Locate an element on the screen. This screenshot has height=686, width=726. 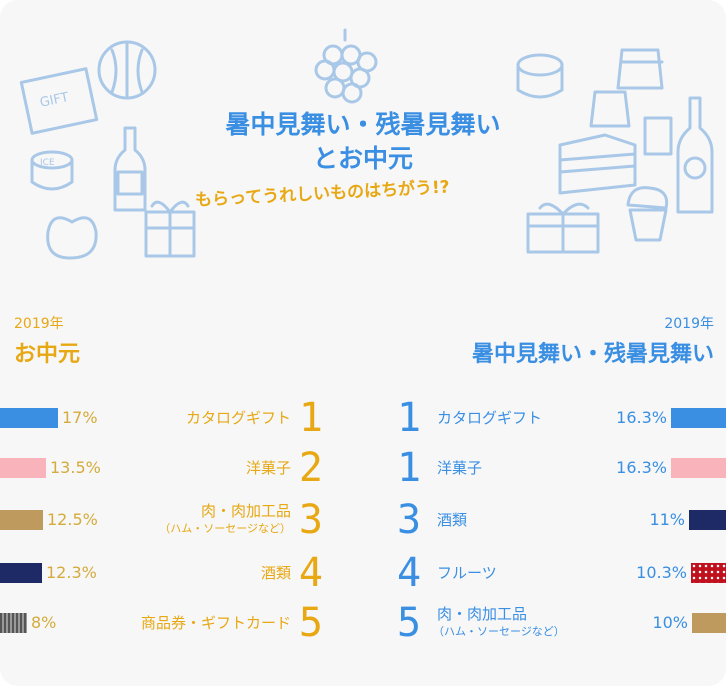
category-label: フルーツ is located at coordinates (467, 573).